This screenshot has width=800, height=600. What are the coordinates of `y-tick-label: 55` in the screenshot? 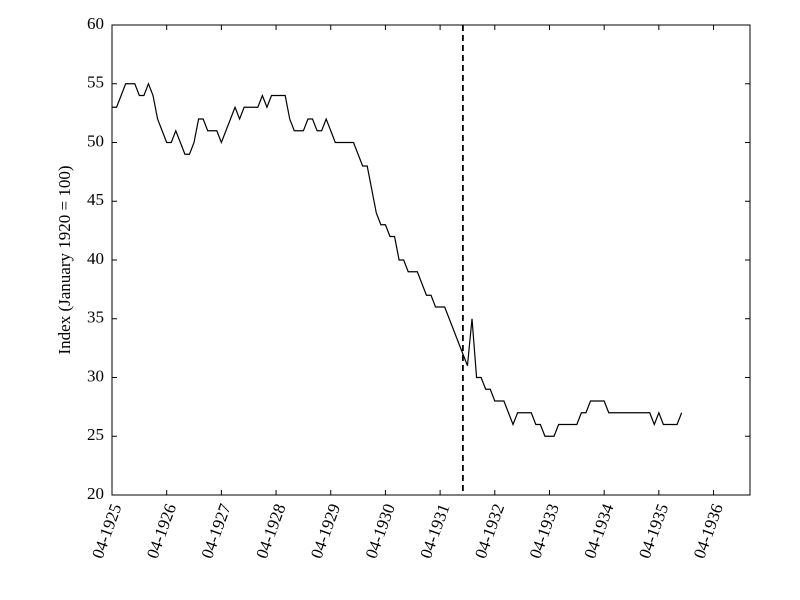 It's located at (95, 82).